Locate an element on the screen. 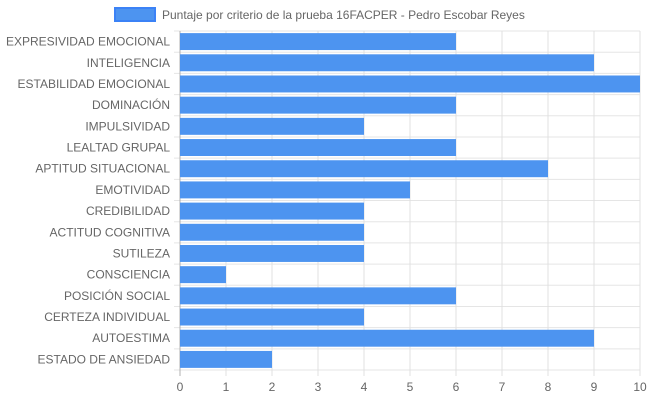  y-tick-label: AUTOESTIMA is located at coordinates (131, 338).